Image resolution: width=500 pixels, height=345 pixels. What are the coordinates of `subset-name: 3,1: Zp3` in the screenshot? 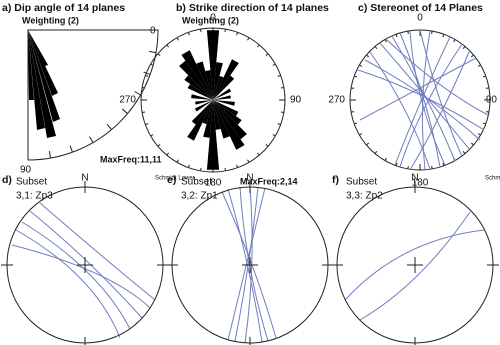 It's located at (34, 196).